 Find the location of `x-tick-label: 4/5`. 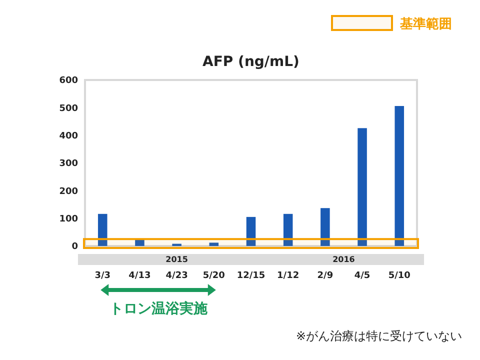

x-tick-label: 4/5 is located at coordinates (362, 276).